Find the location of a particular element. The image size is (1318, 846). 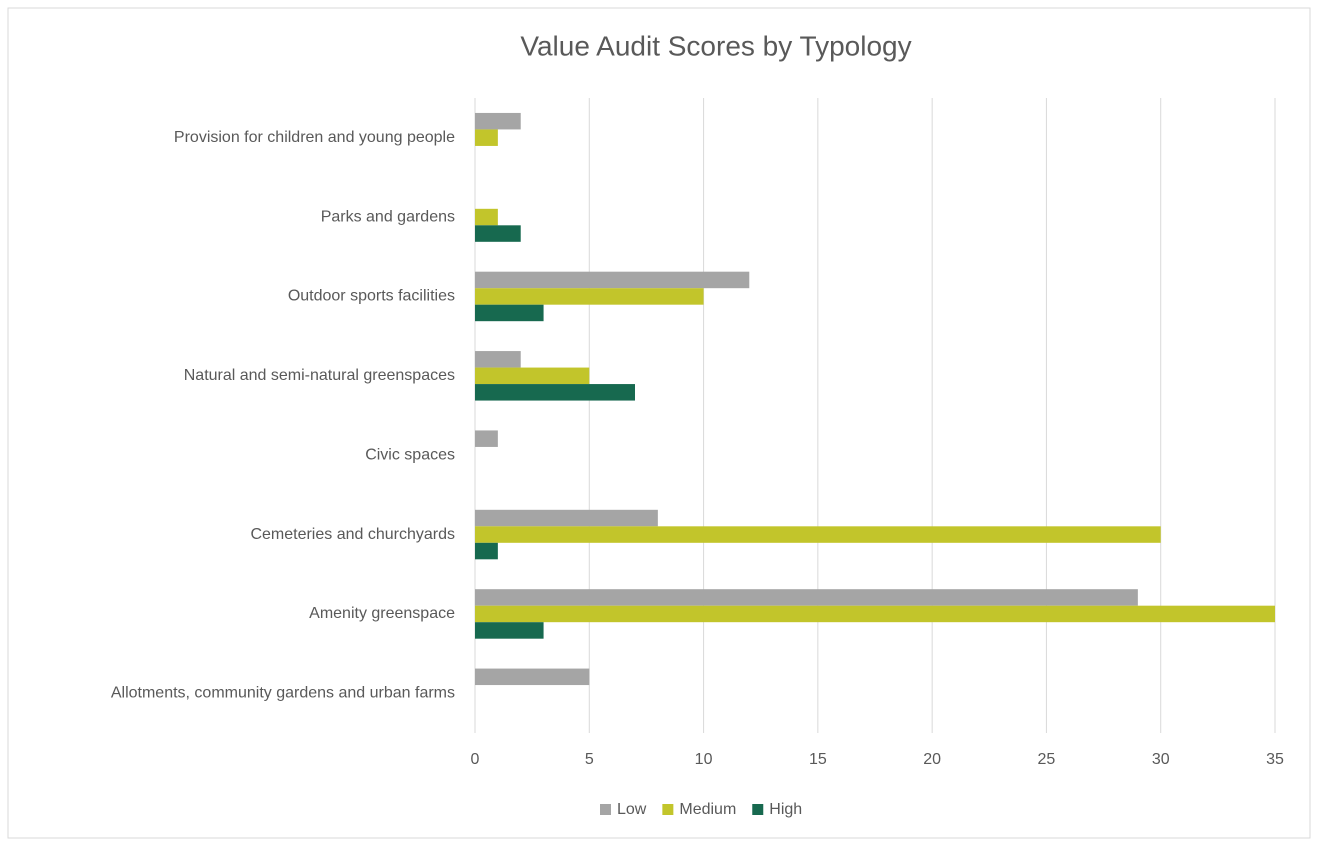

legend-label: Medium is located at coordinates (707, 809).